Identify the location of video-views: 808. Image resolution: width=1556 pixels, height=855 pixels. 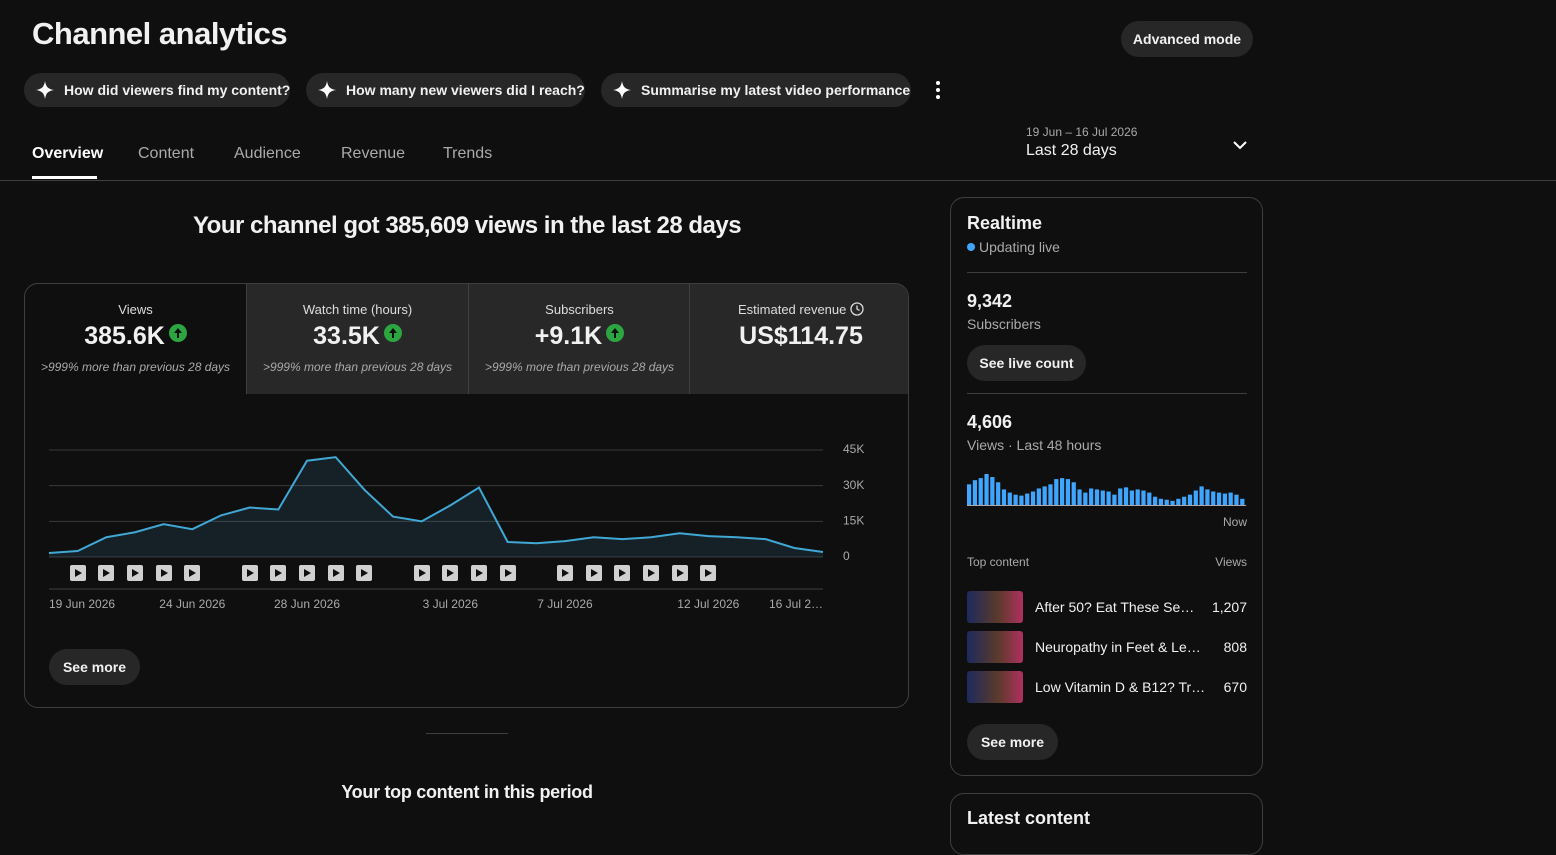
(1235, 647).